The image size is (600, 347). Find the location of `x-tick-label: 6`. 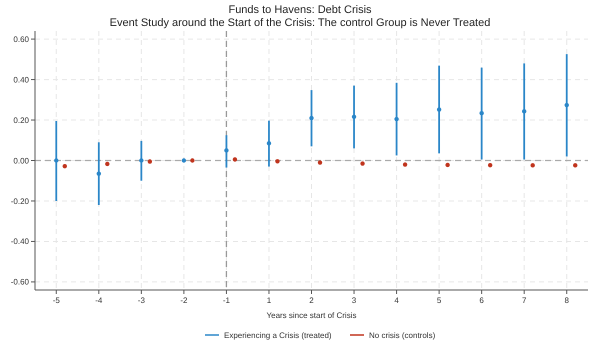

x-tick-label: 6 is located at coordinates (481, 300).